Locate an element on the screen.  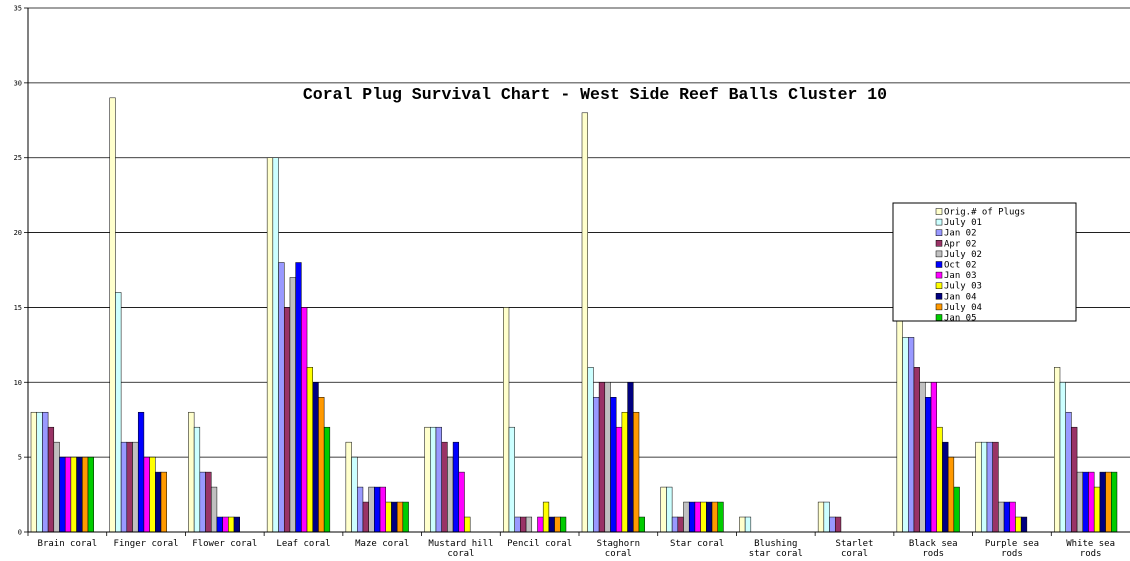
legend-label: Jan 02 is located at coordinates (960, 234).